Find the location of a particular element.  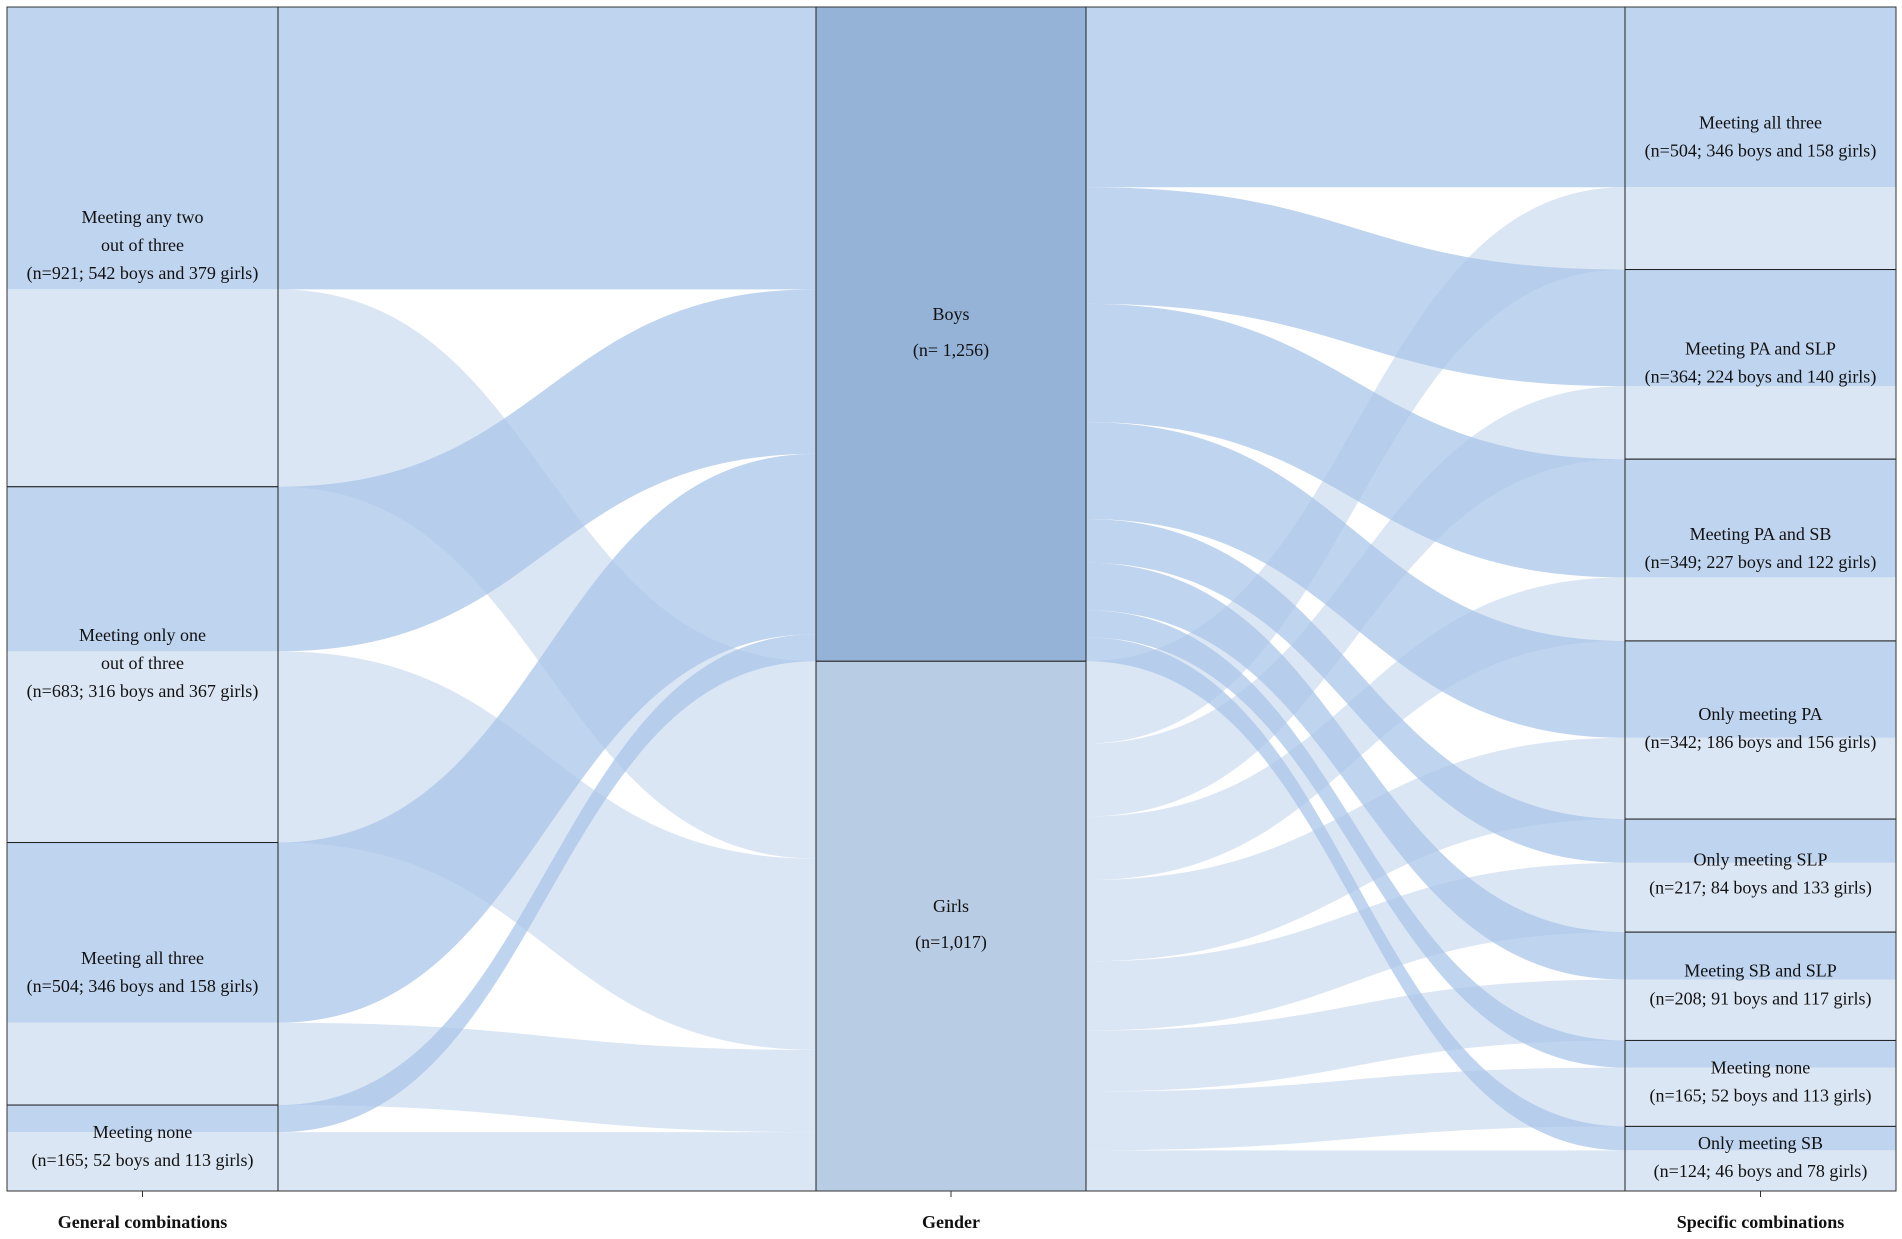

node-label: Meeting any two is located at coordinates (143, 217).